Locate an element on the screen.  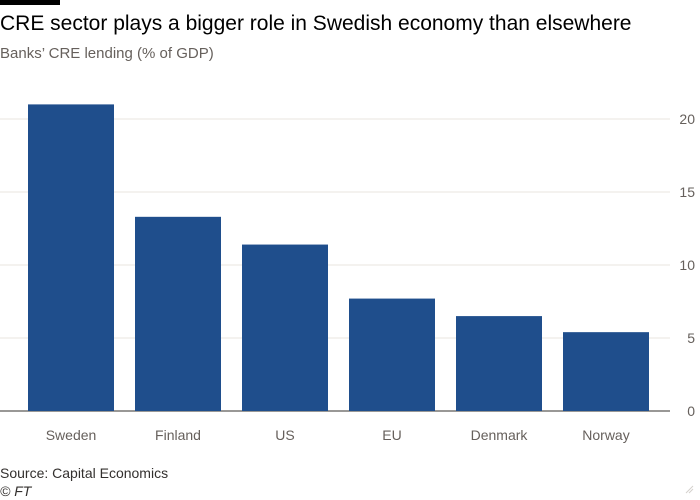
x-tick-label: Norway is located at coordinates (605, 435).